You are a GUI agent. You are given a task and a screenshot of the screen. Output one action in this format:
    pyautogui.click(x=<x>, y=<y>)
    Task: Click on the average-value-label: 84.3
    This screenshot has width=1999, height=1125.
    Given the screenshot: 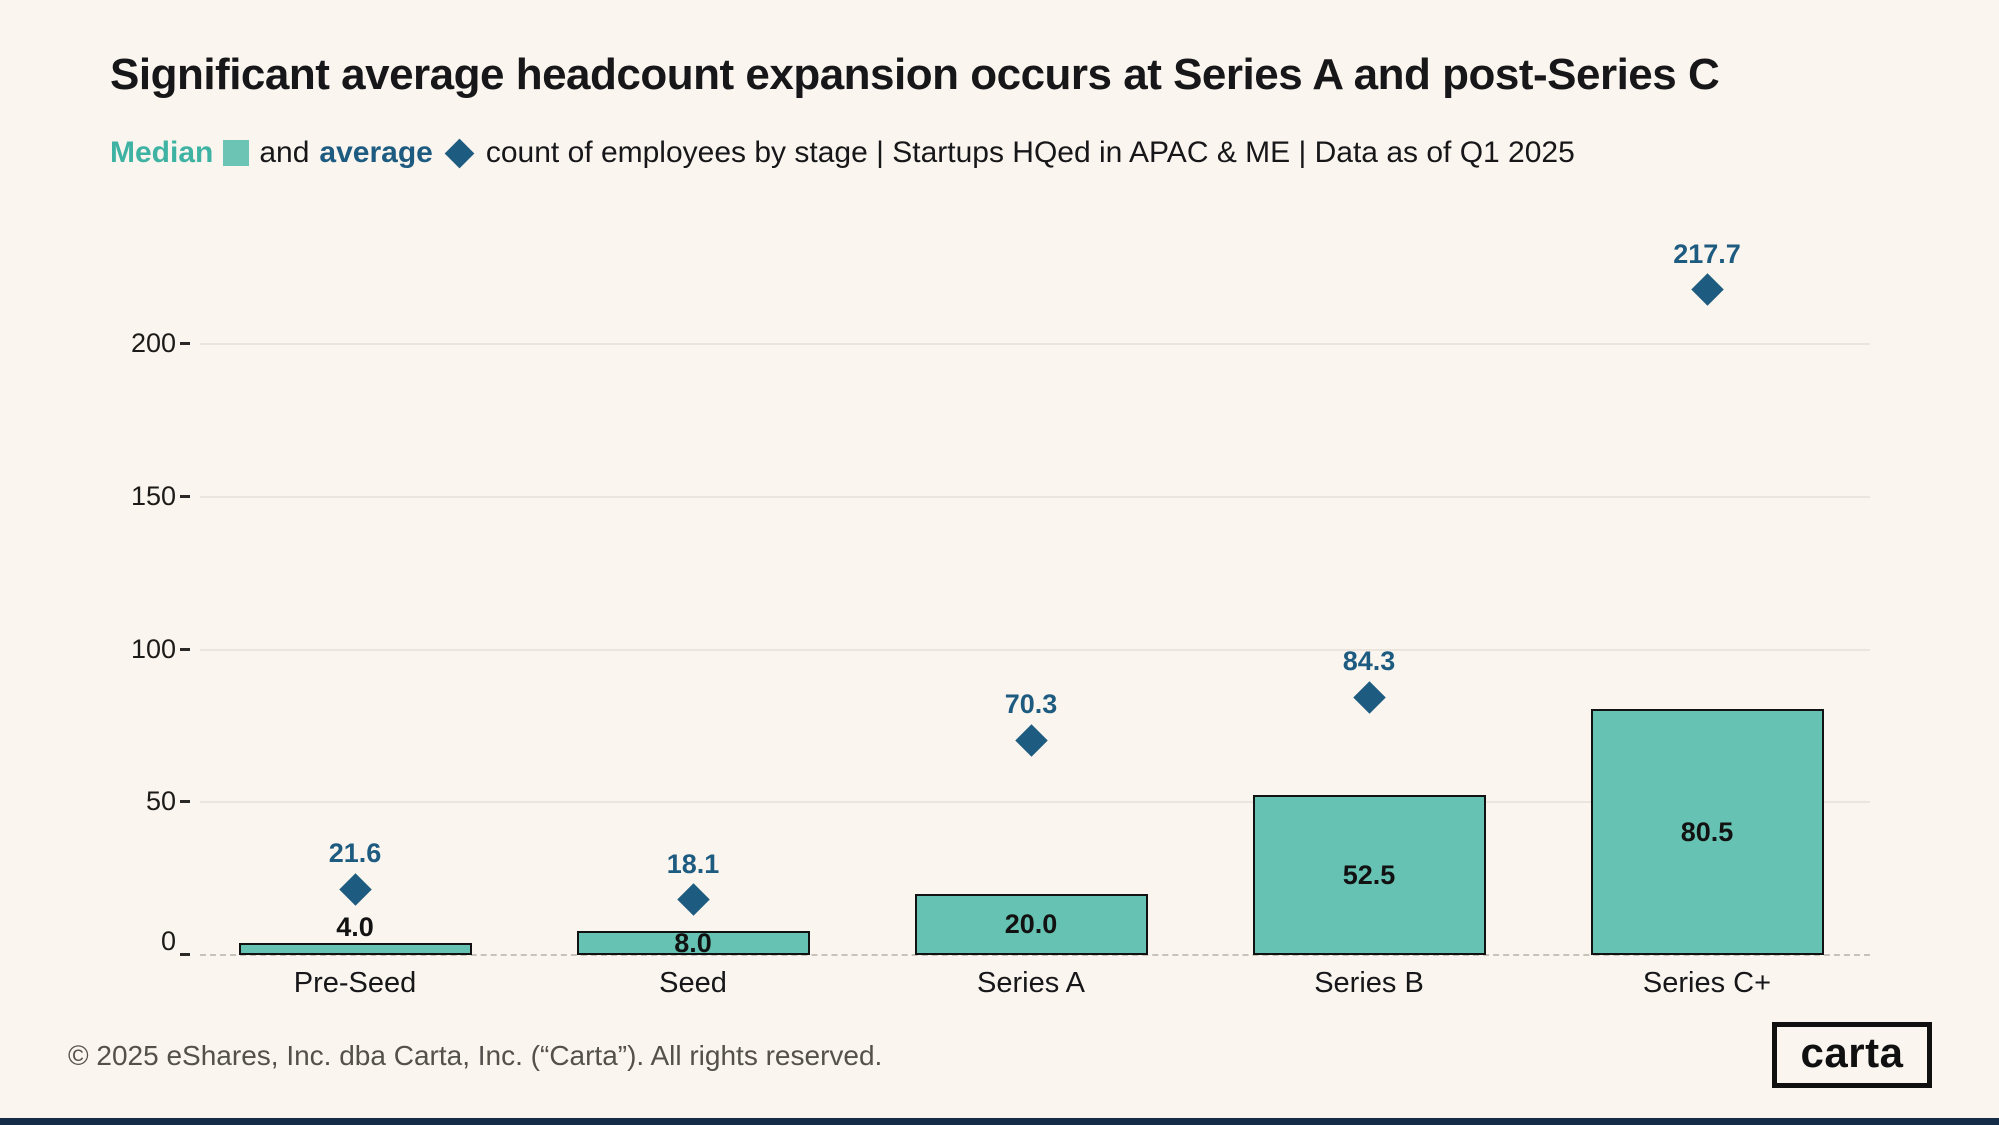 What is the action you would take?
    pyautogui.click(x=1369, y=661)
    